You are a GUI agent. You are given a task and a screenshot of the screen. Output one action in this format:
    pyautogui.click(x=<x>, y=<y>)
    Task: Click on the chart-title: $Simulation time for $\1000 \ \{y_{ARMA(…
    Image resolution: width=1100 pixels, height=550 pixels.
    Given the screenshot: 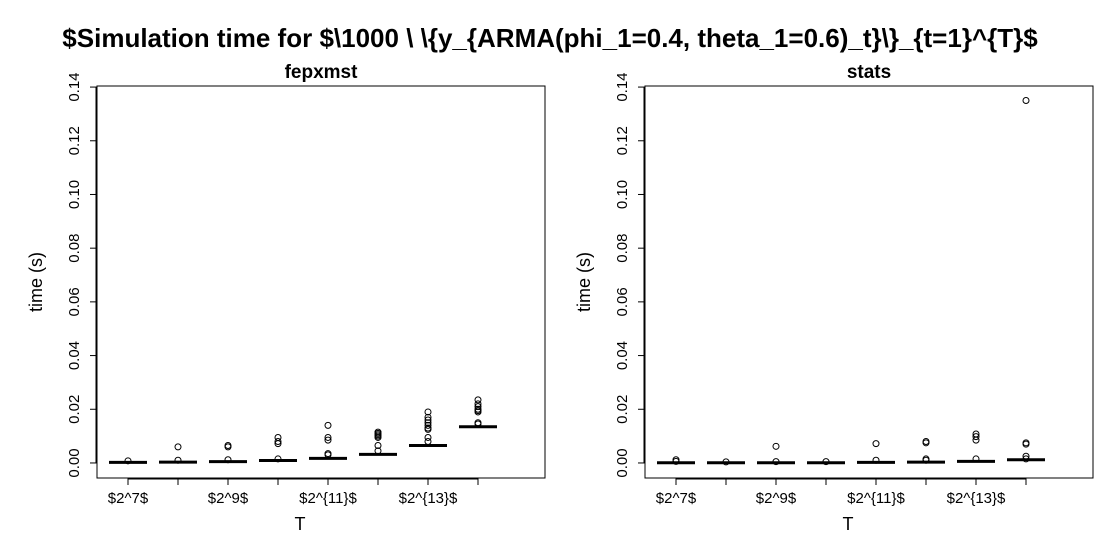 What is the action you would take?
    pyautogui.click(x=550, y=38)
    